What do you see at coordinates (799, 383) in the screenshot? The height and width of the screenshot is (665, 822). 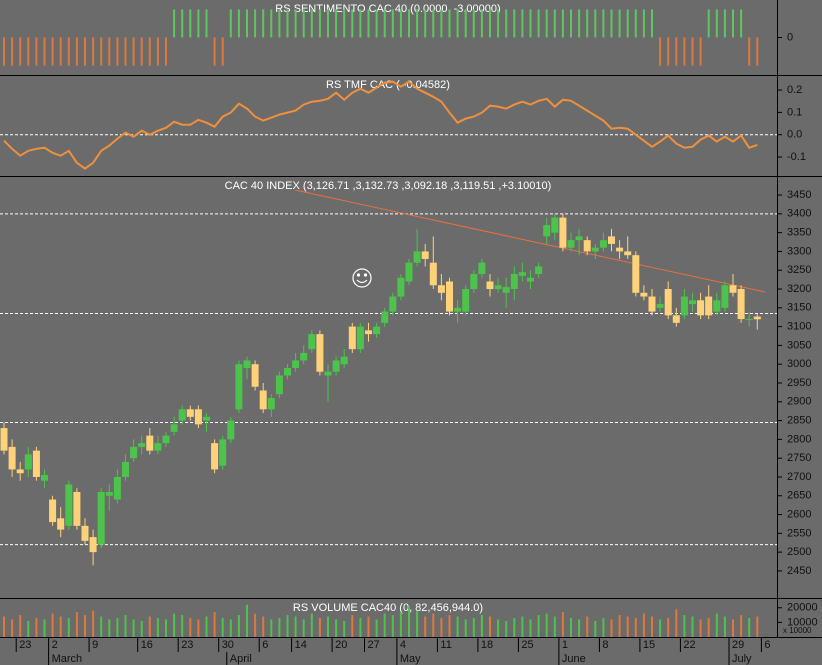 I see `y-tick-label: 2950` at bounding box center [799, 383].